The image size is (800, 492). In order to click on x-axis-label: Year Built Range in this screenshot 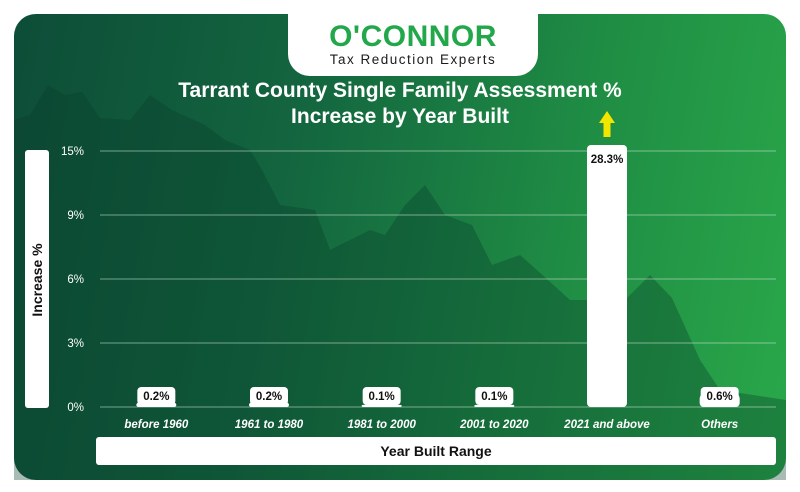, I will do `click(436, 451)`.